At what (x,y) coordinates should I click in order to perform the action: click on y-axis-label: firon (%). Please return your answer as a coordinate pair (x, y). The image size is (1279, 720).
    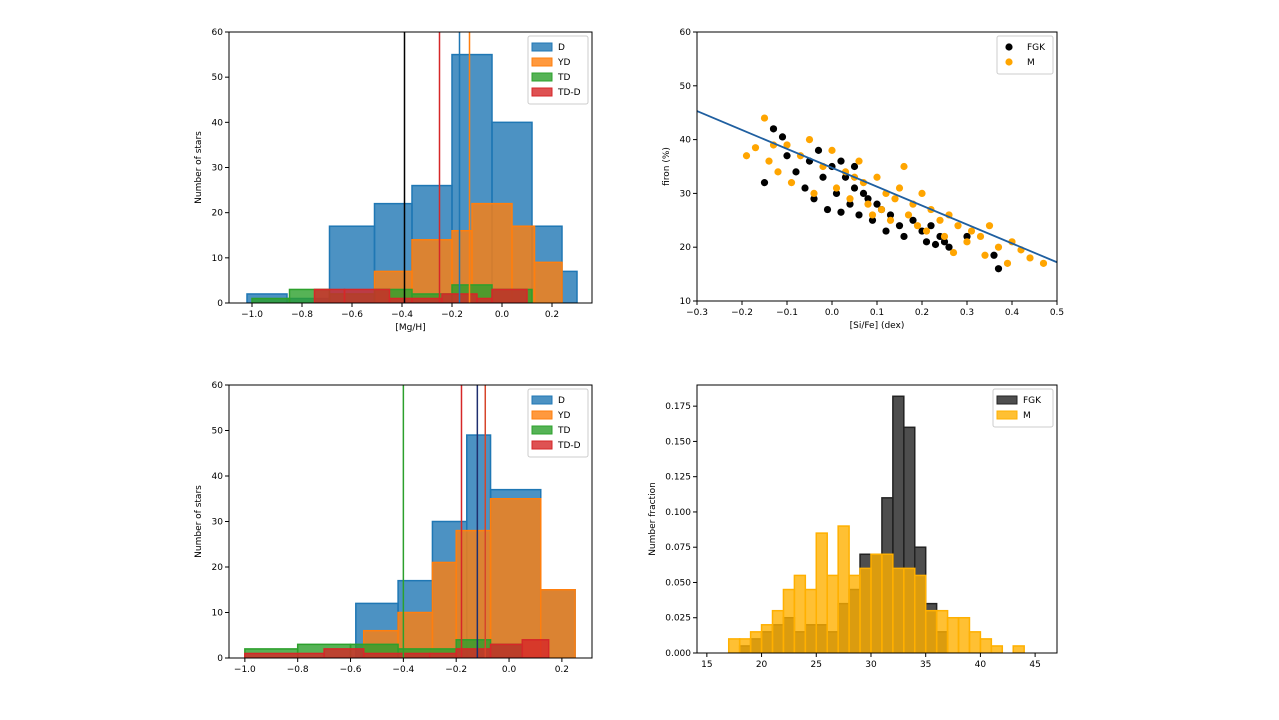
    Looking at the image, I should click on (667, 166).